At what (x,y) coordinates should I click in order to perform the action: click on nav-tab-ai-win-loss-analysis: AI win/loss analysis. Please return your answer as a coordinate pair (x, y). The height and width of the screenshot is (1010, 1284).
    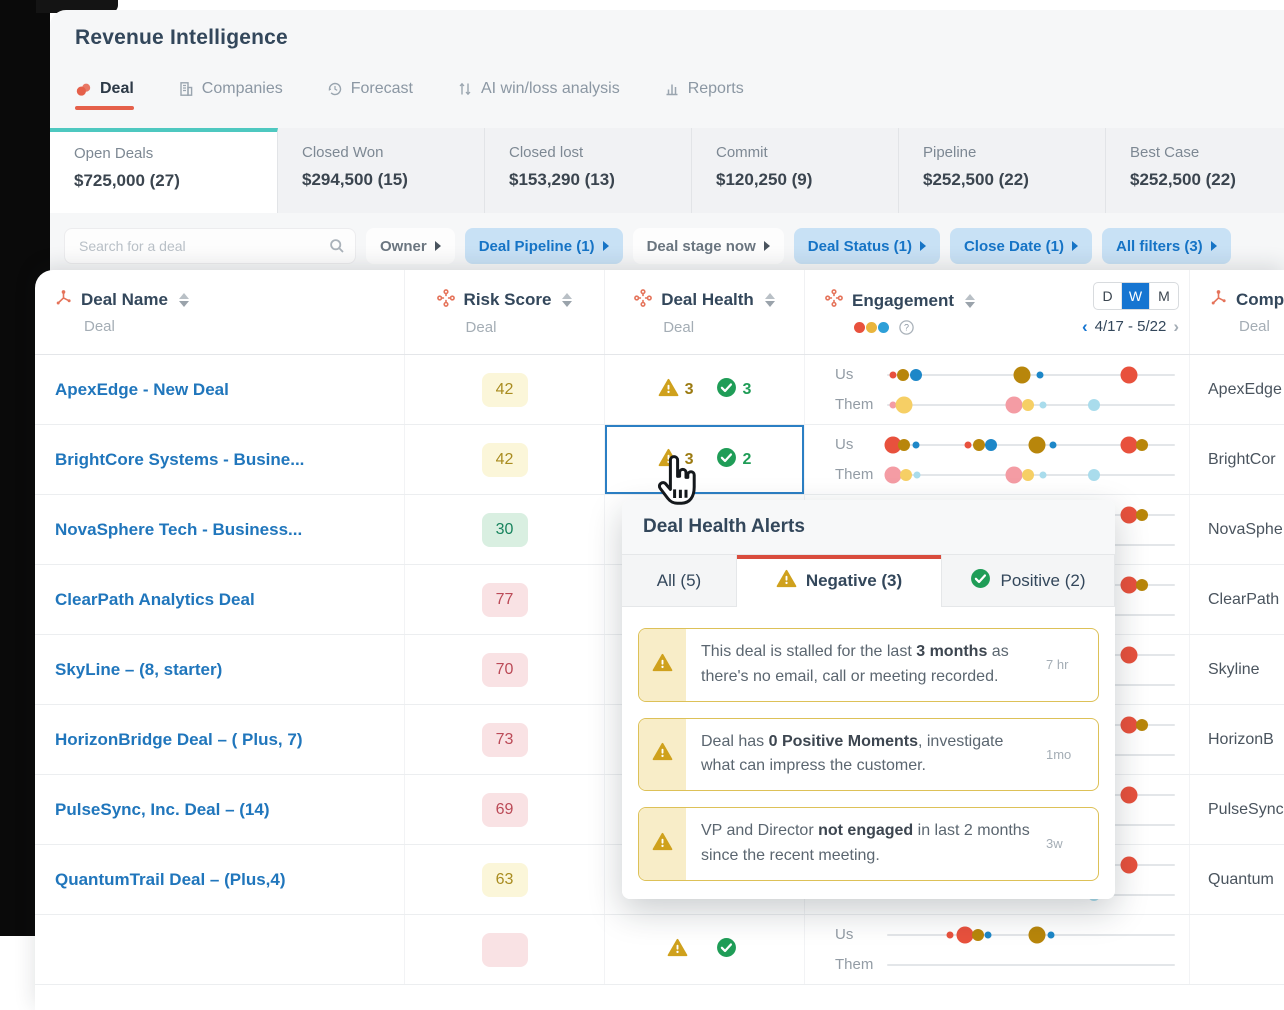
    Looking at the image, I should click on (538, 95).